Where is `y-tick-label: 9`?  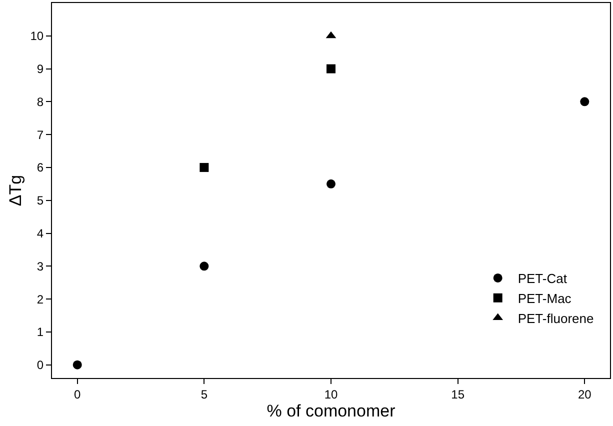 y-tick-label: 9 is located at coordinates (40, 69).